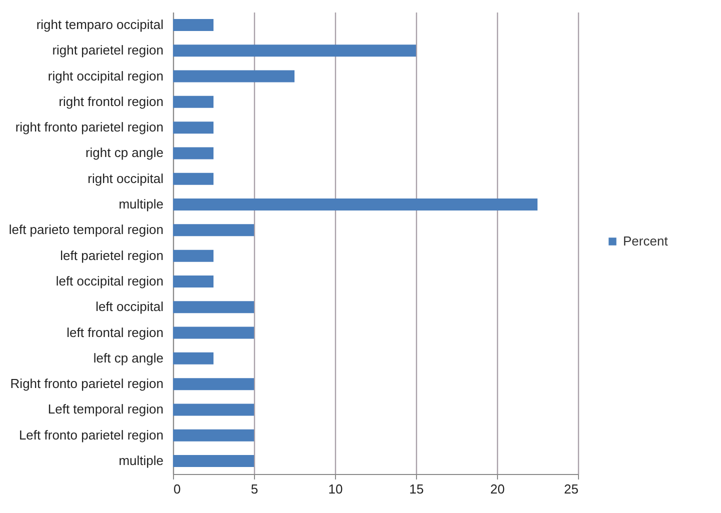 This screenshot has height=513, width=721. I want to click on y-tick-label: left occipital region, so click(110, 280).